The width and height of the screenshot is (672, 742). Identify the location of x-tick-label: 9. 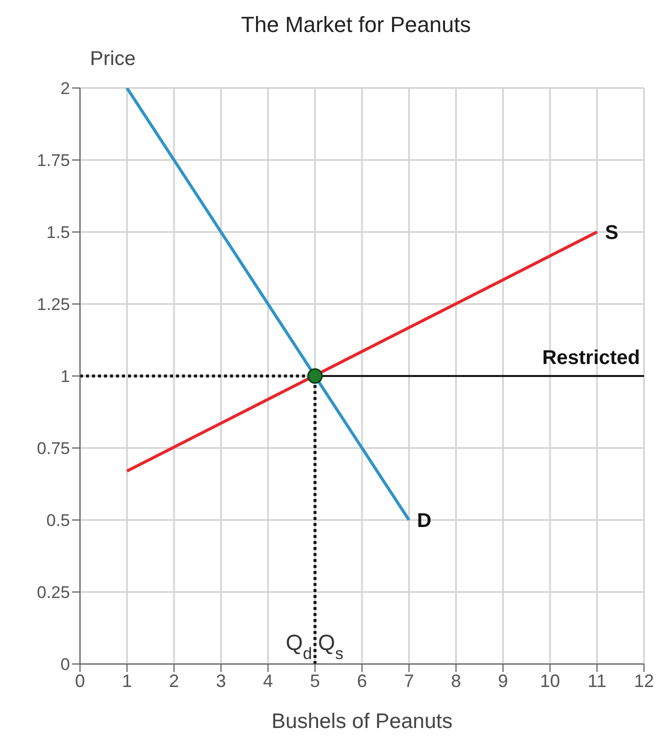
(503, 680).